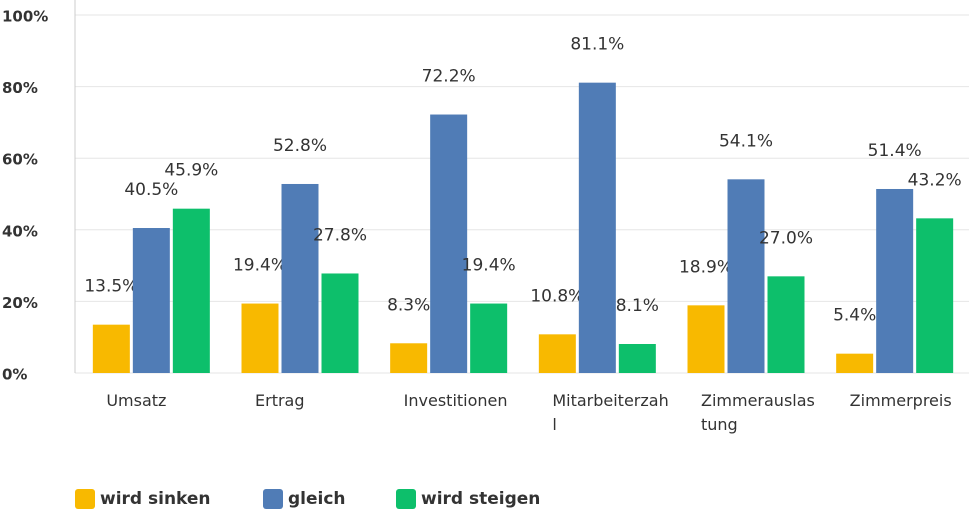 The image size is (969, 517). Describe the element at coordinates (20, 231) in the screenshot. I see `y-tick-label: 40%` at that location.